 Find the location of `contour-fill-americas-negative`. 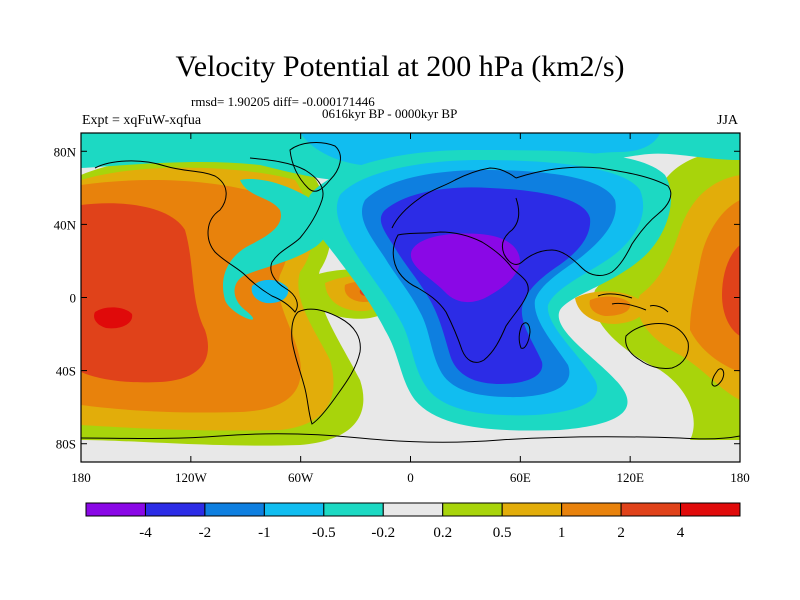

contour-fill-americas-negative is located at coordinates (275, 249).